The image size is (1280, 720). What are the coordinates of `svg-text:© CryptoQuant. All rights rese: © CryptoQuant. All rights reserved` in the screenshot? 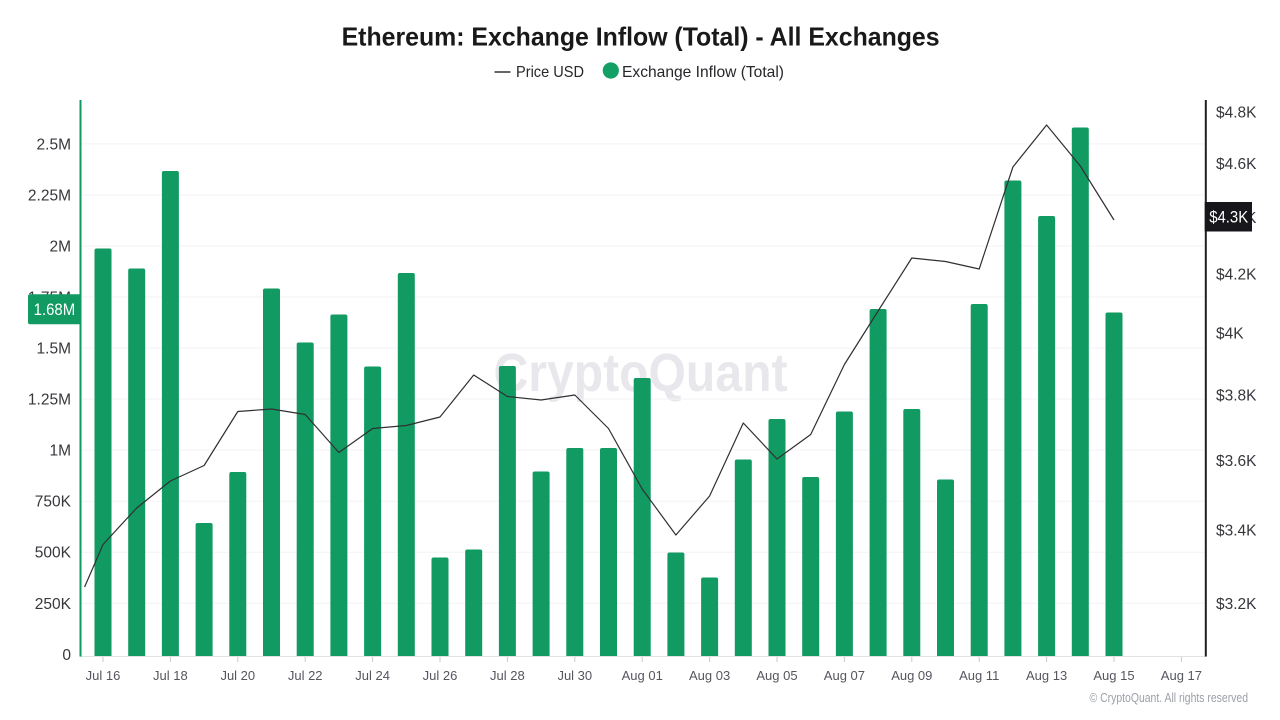 It's located at (1169, 698).